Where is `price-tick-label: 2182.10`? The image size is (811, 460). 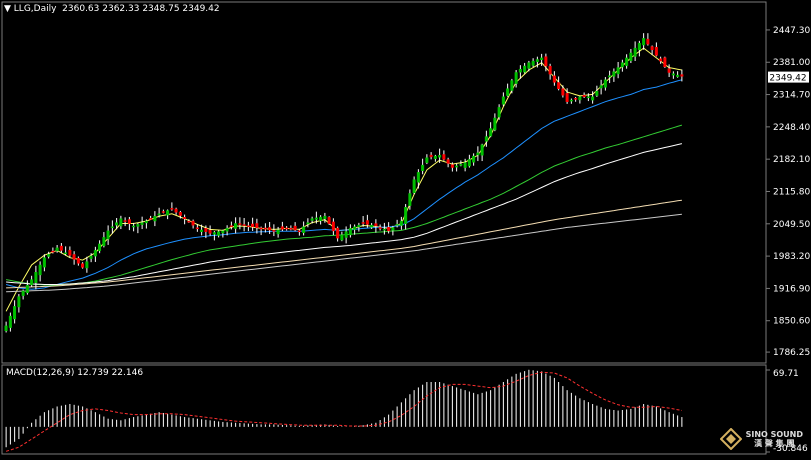 price-tick-label: 2182.10 is located at coordinates (791, 160).